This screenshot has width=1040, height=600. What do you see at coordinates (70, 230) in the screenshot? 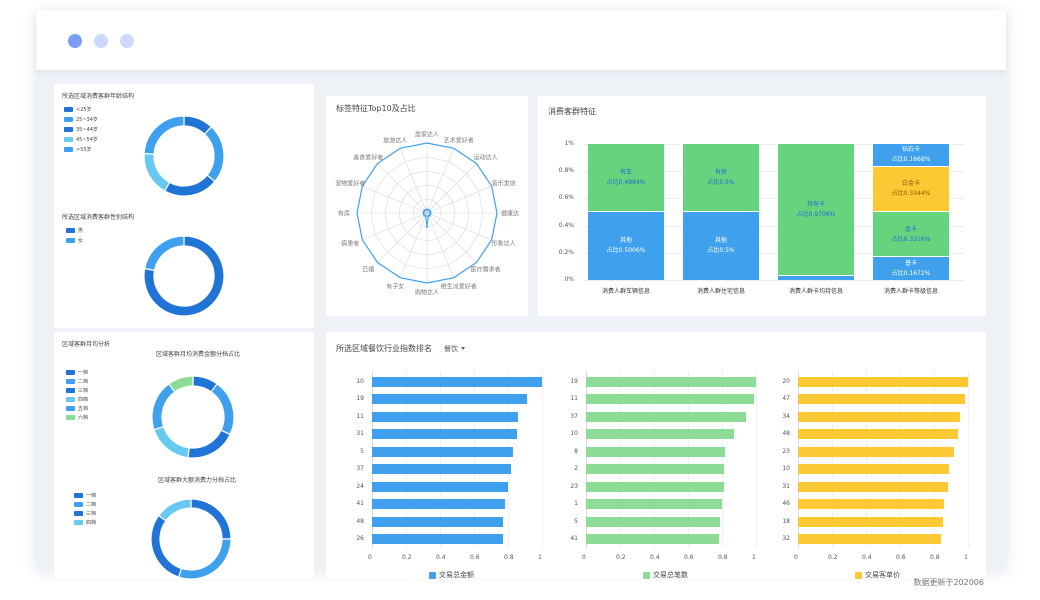
I see `legend-swatch` at bounding box center [70, 230].